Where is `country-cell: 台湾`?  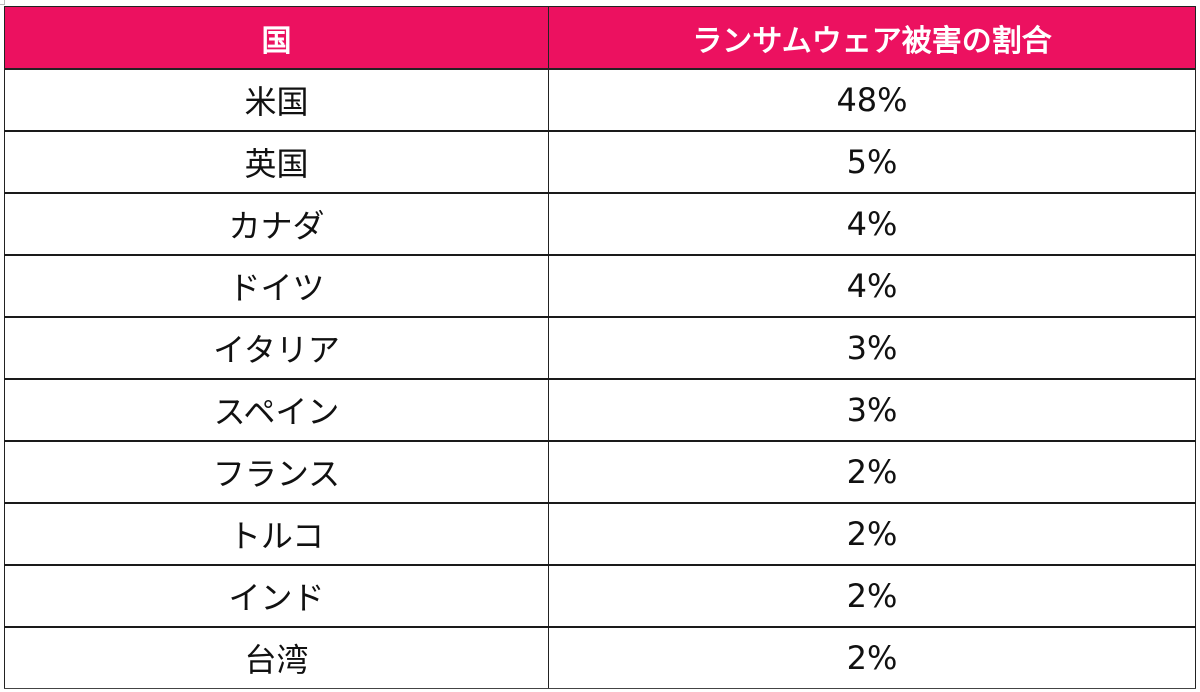 country-cell: 台湾 is located at coordinates (276, 658).